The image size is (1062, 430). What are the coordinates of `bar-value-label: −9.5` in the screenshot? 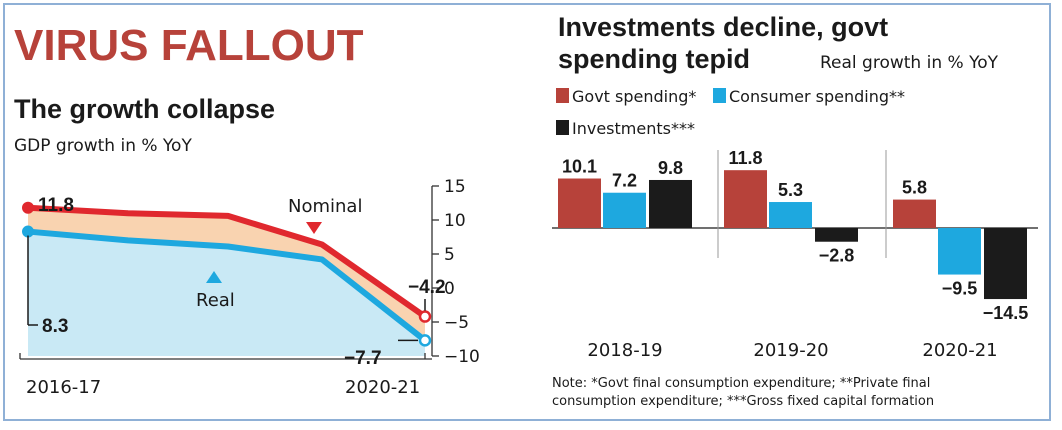 It's located at (960, 289).